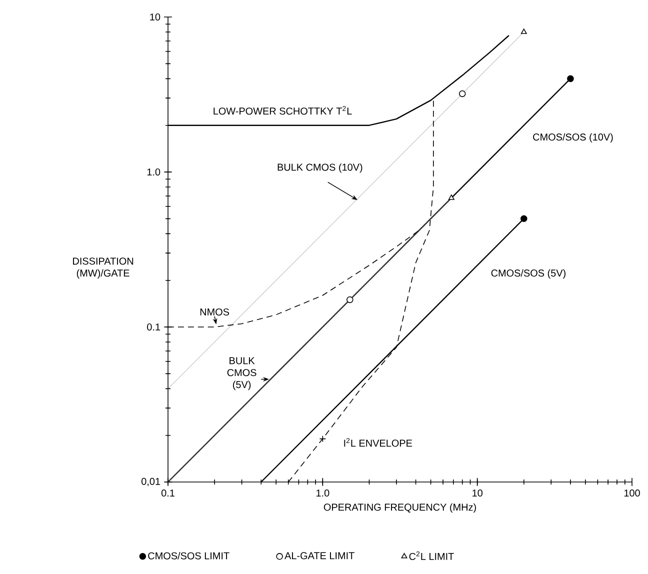  Describe the element at coordinates (151, 482) in the screenshot. I see `y-tick-label: 0,01` at that location.